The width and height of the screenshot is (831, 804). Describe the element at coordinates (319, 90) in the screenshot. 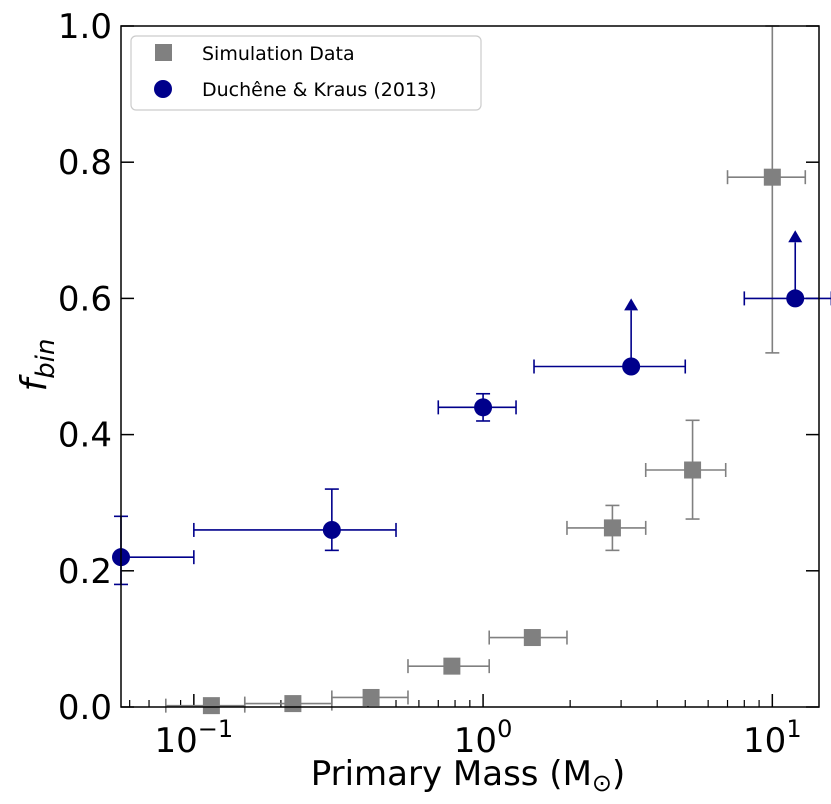

I see `legend-label-duchene: Duchêne & Kraus (2013)` at that location.